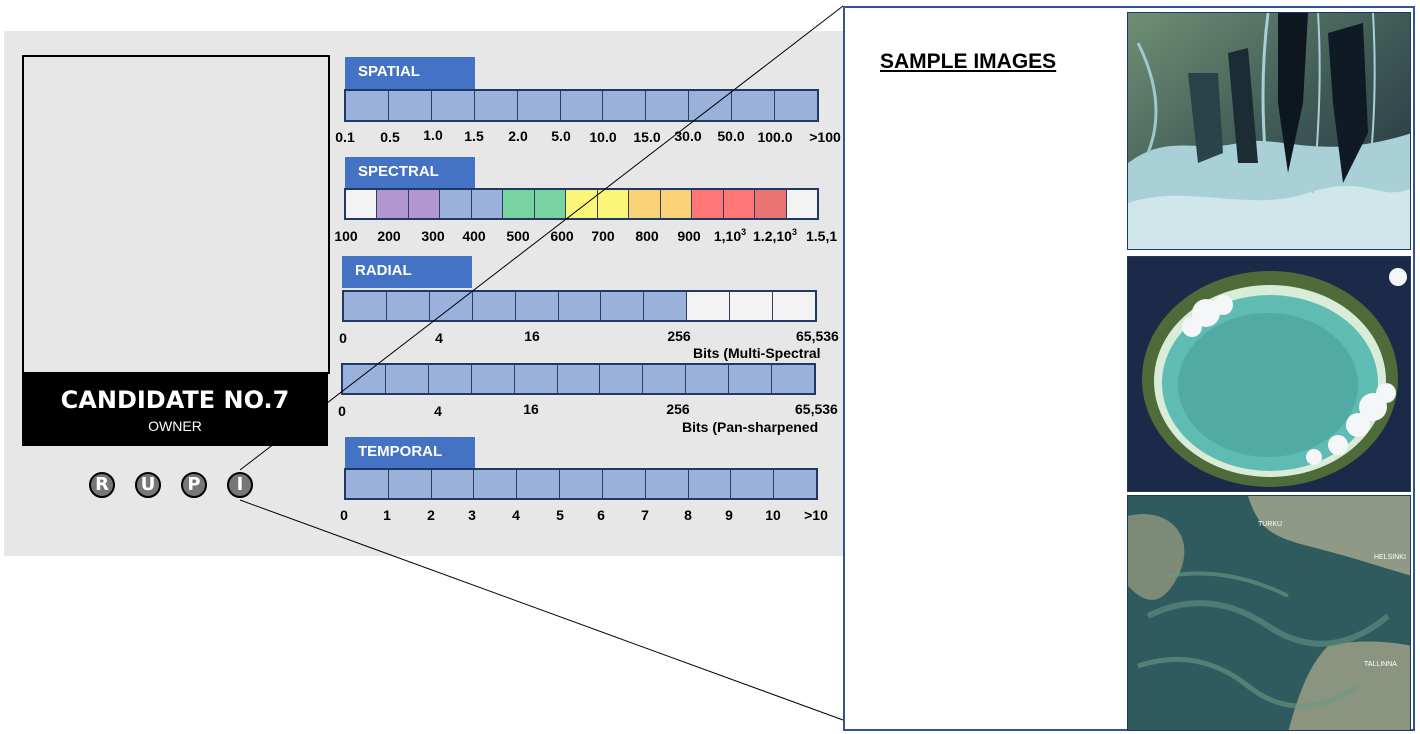  Describe the element at coordinates (645, 515) in the screenshot. I see `ticks-temporal-label: 7` at that location.